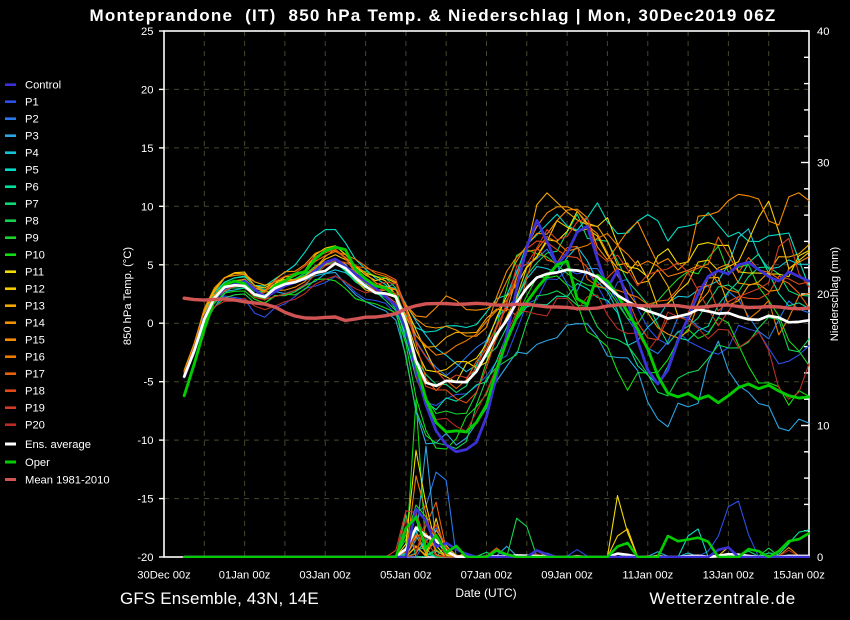  What do you see at coordinates (219, 598) in the screenshot?
I see `svg-text: GFS Ensemble, 43N, 14E` at bounding box center [219, 598].